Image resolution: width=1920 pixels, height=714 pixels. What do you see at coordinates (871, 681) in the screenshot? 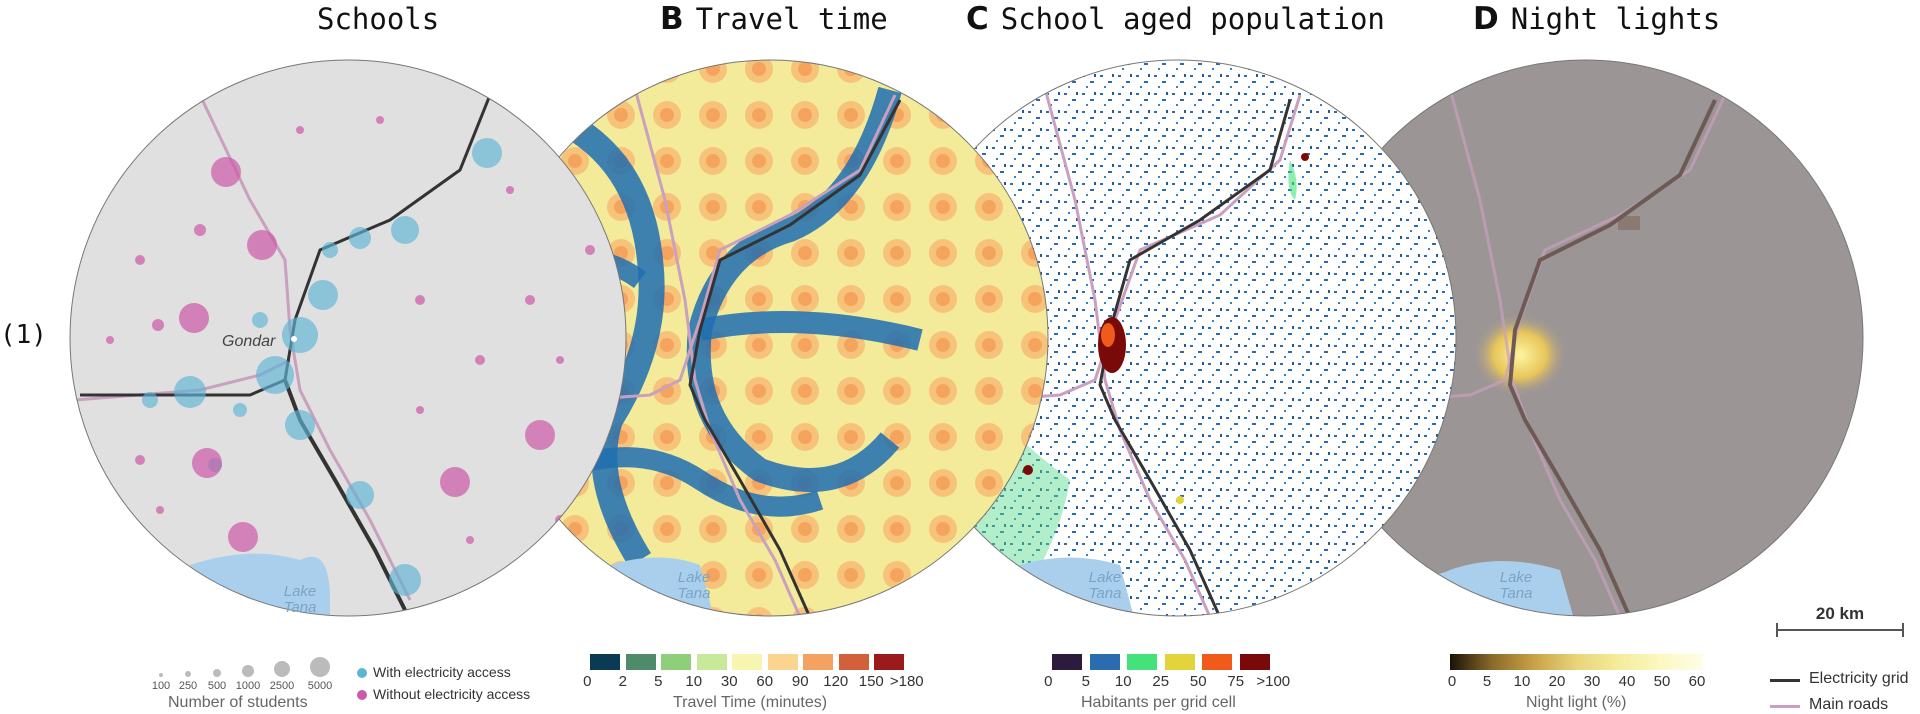
I see `travel-tick: 150` at bounding box center [871, 681].